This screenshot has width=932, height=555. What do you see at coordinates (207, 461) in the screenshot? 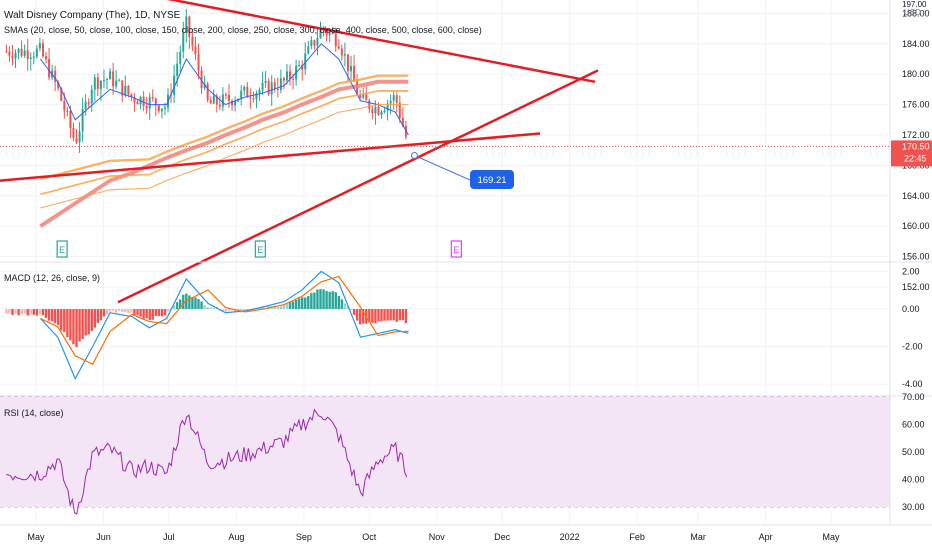
I see `rsi-line` at bounding box center [207, 461].